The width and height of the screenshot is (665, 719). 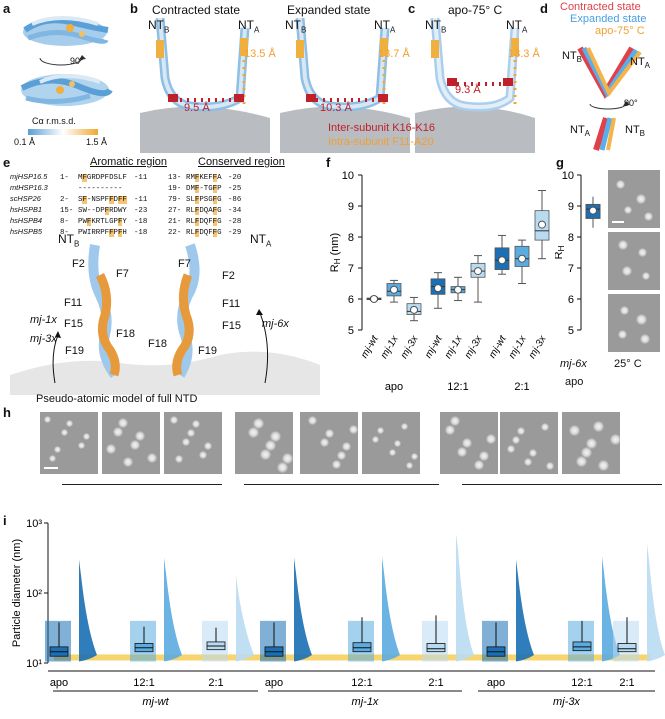 I want to click on y-tick-label: 10¹, so click(x=34, y=664).